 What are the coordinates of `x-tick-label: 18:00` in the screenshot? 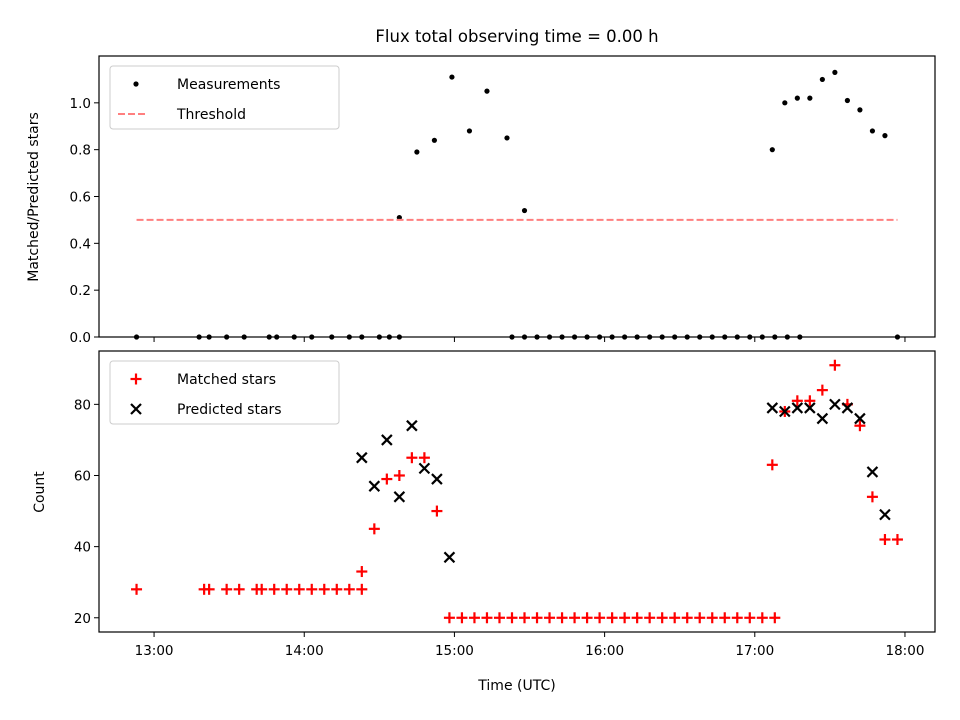 It's located at (905, 651).